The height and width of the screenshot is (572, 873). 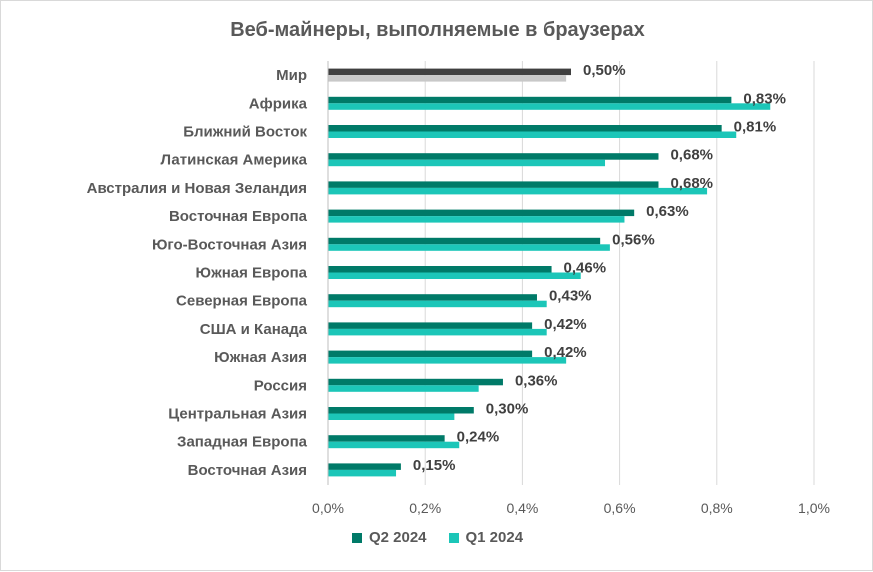 What do you see at coordinates (242, 442) in the screenshot?
I see `category-label: Западная Европа` at bounding box center [242, 442].